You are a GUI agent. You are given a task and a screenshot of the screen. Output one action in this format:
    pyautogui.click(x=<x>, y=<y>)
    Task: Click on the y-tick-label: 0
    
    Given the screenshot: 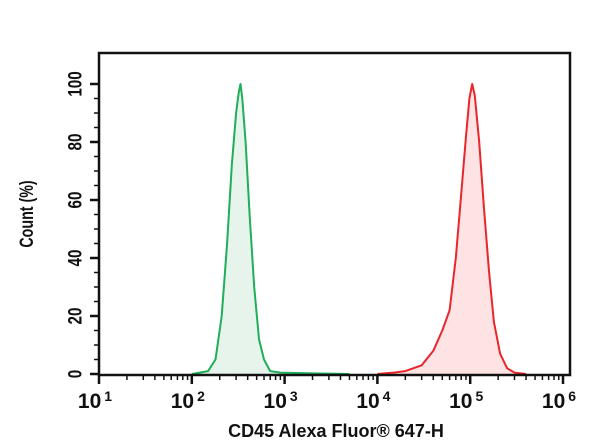 What is the action you would take?
    pyautogui.click(x=75, y=374)
    